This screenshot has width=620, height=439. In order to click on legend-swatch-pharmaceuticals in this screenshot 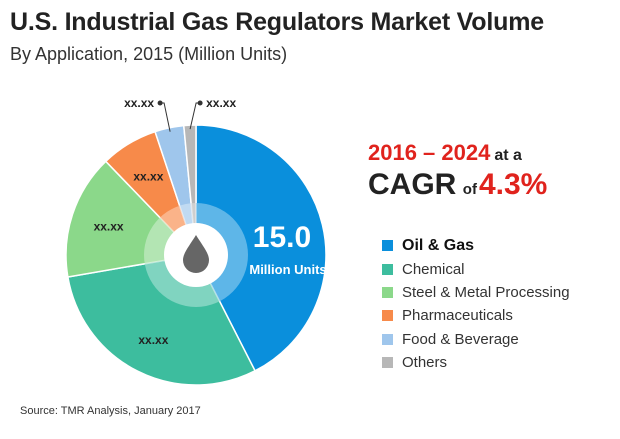, I will do `click(387, 316)`.